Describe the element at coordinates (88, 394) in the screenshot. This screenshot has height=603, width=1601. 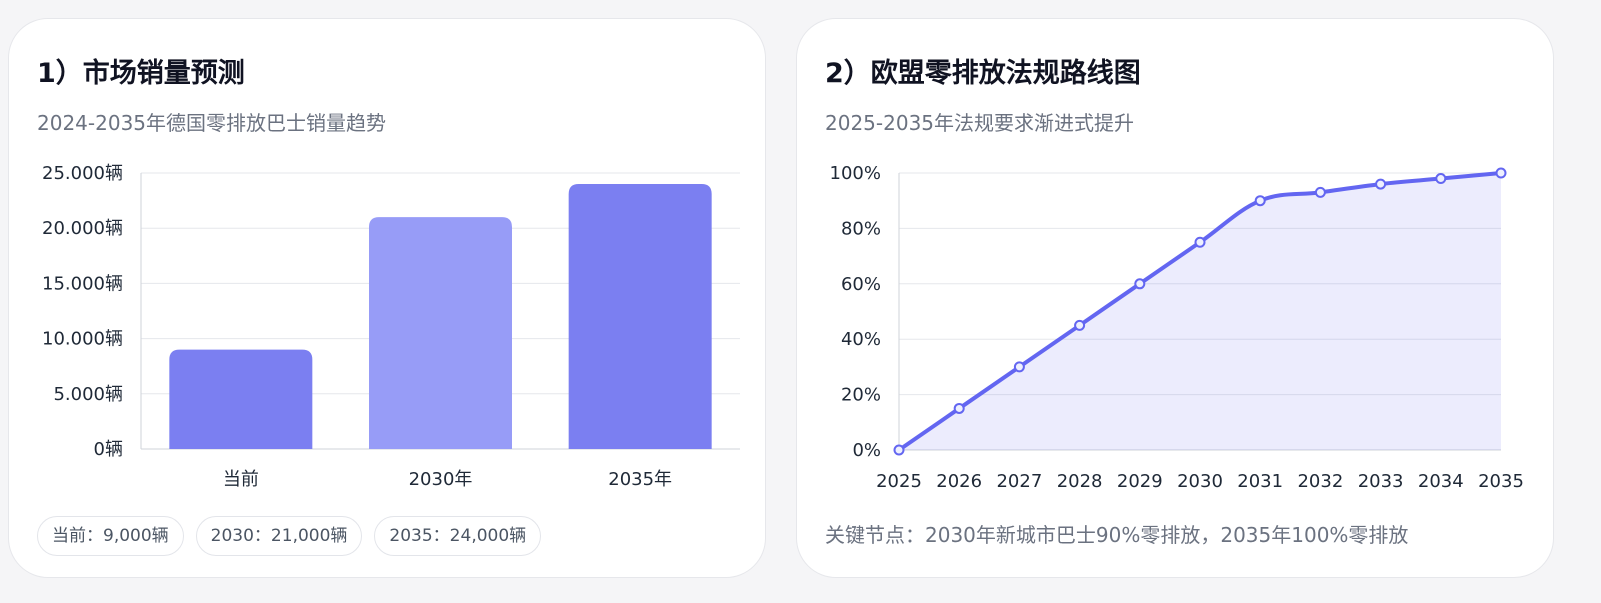
I see `y-tick-label: 5.000辆` at that location.